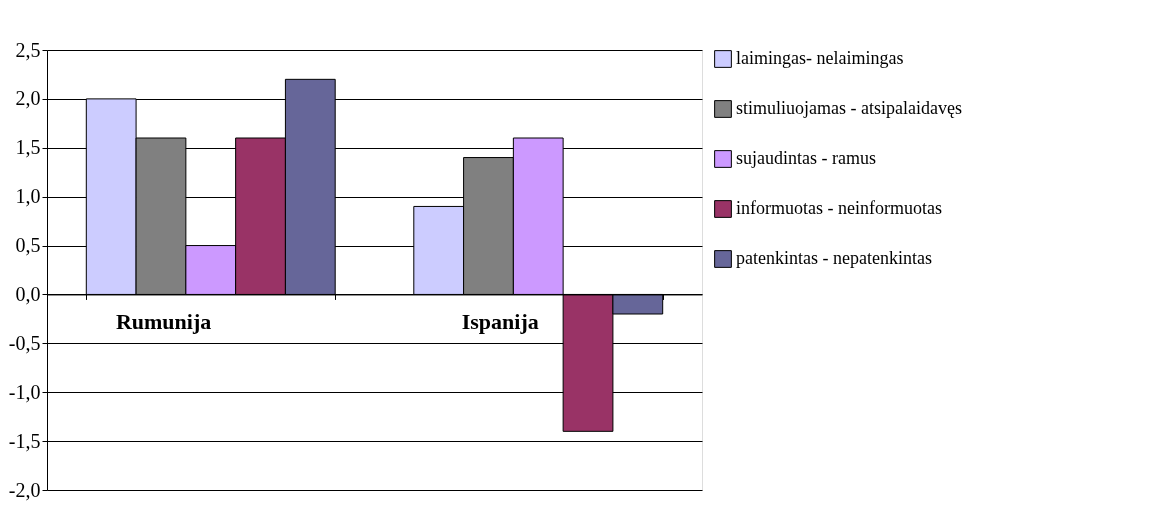 The height and width of the screenshot is (524, 1164). What do you see at coordinates (28, 49) in the screenshot?
I see `y-tick-label: 2,5` at bounding box center [28, 49].